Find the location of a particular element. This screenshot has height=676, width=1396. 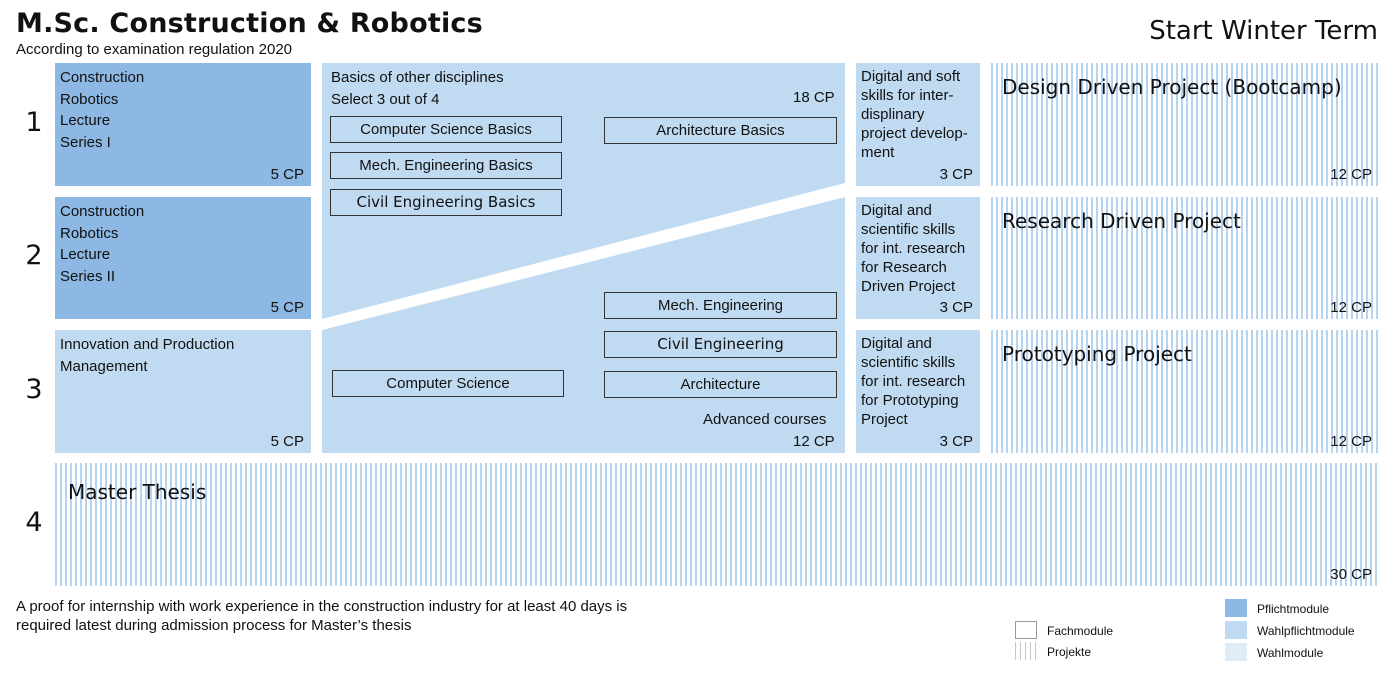

project-prototyping: Prototyping Project 12 CP is located at coordinates (1185, 391).